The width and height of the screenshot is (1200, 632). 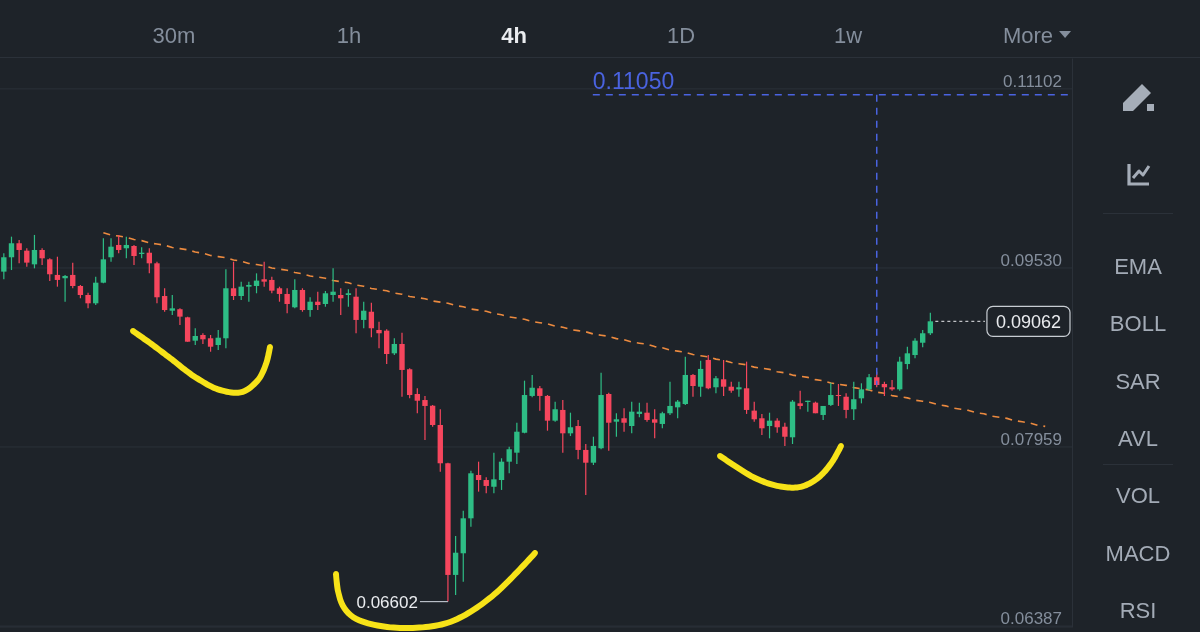 What do you see at coordinates (1031, 439) in the screenshot?
I see `y-tick-label: 0.07959` at bounding box center [1031, 439].